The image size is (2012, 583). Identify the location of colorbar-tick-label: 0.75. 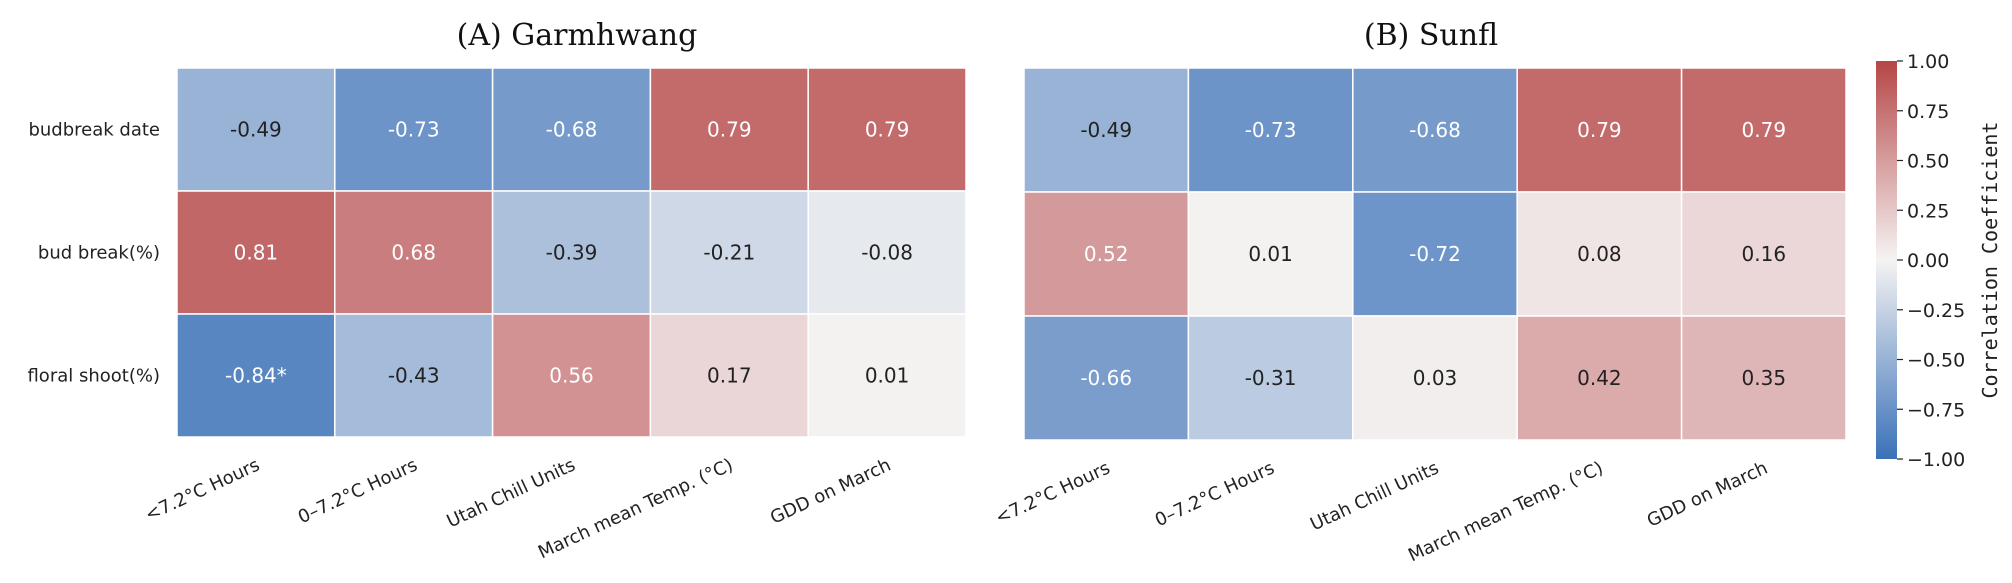
(1928, 112).